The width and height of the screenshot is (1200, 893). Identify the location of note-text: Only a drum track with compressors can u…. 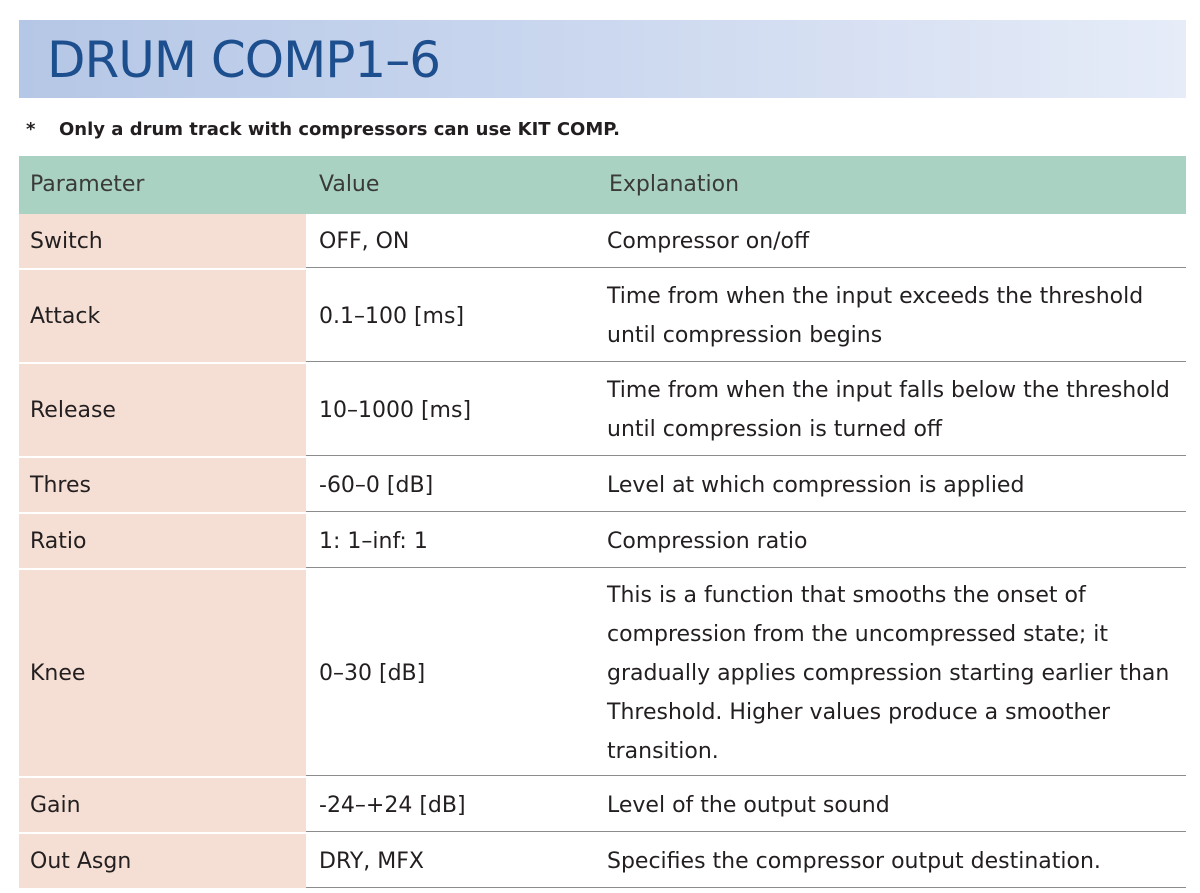
(339, 129).